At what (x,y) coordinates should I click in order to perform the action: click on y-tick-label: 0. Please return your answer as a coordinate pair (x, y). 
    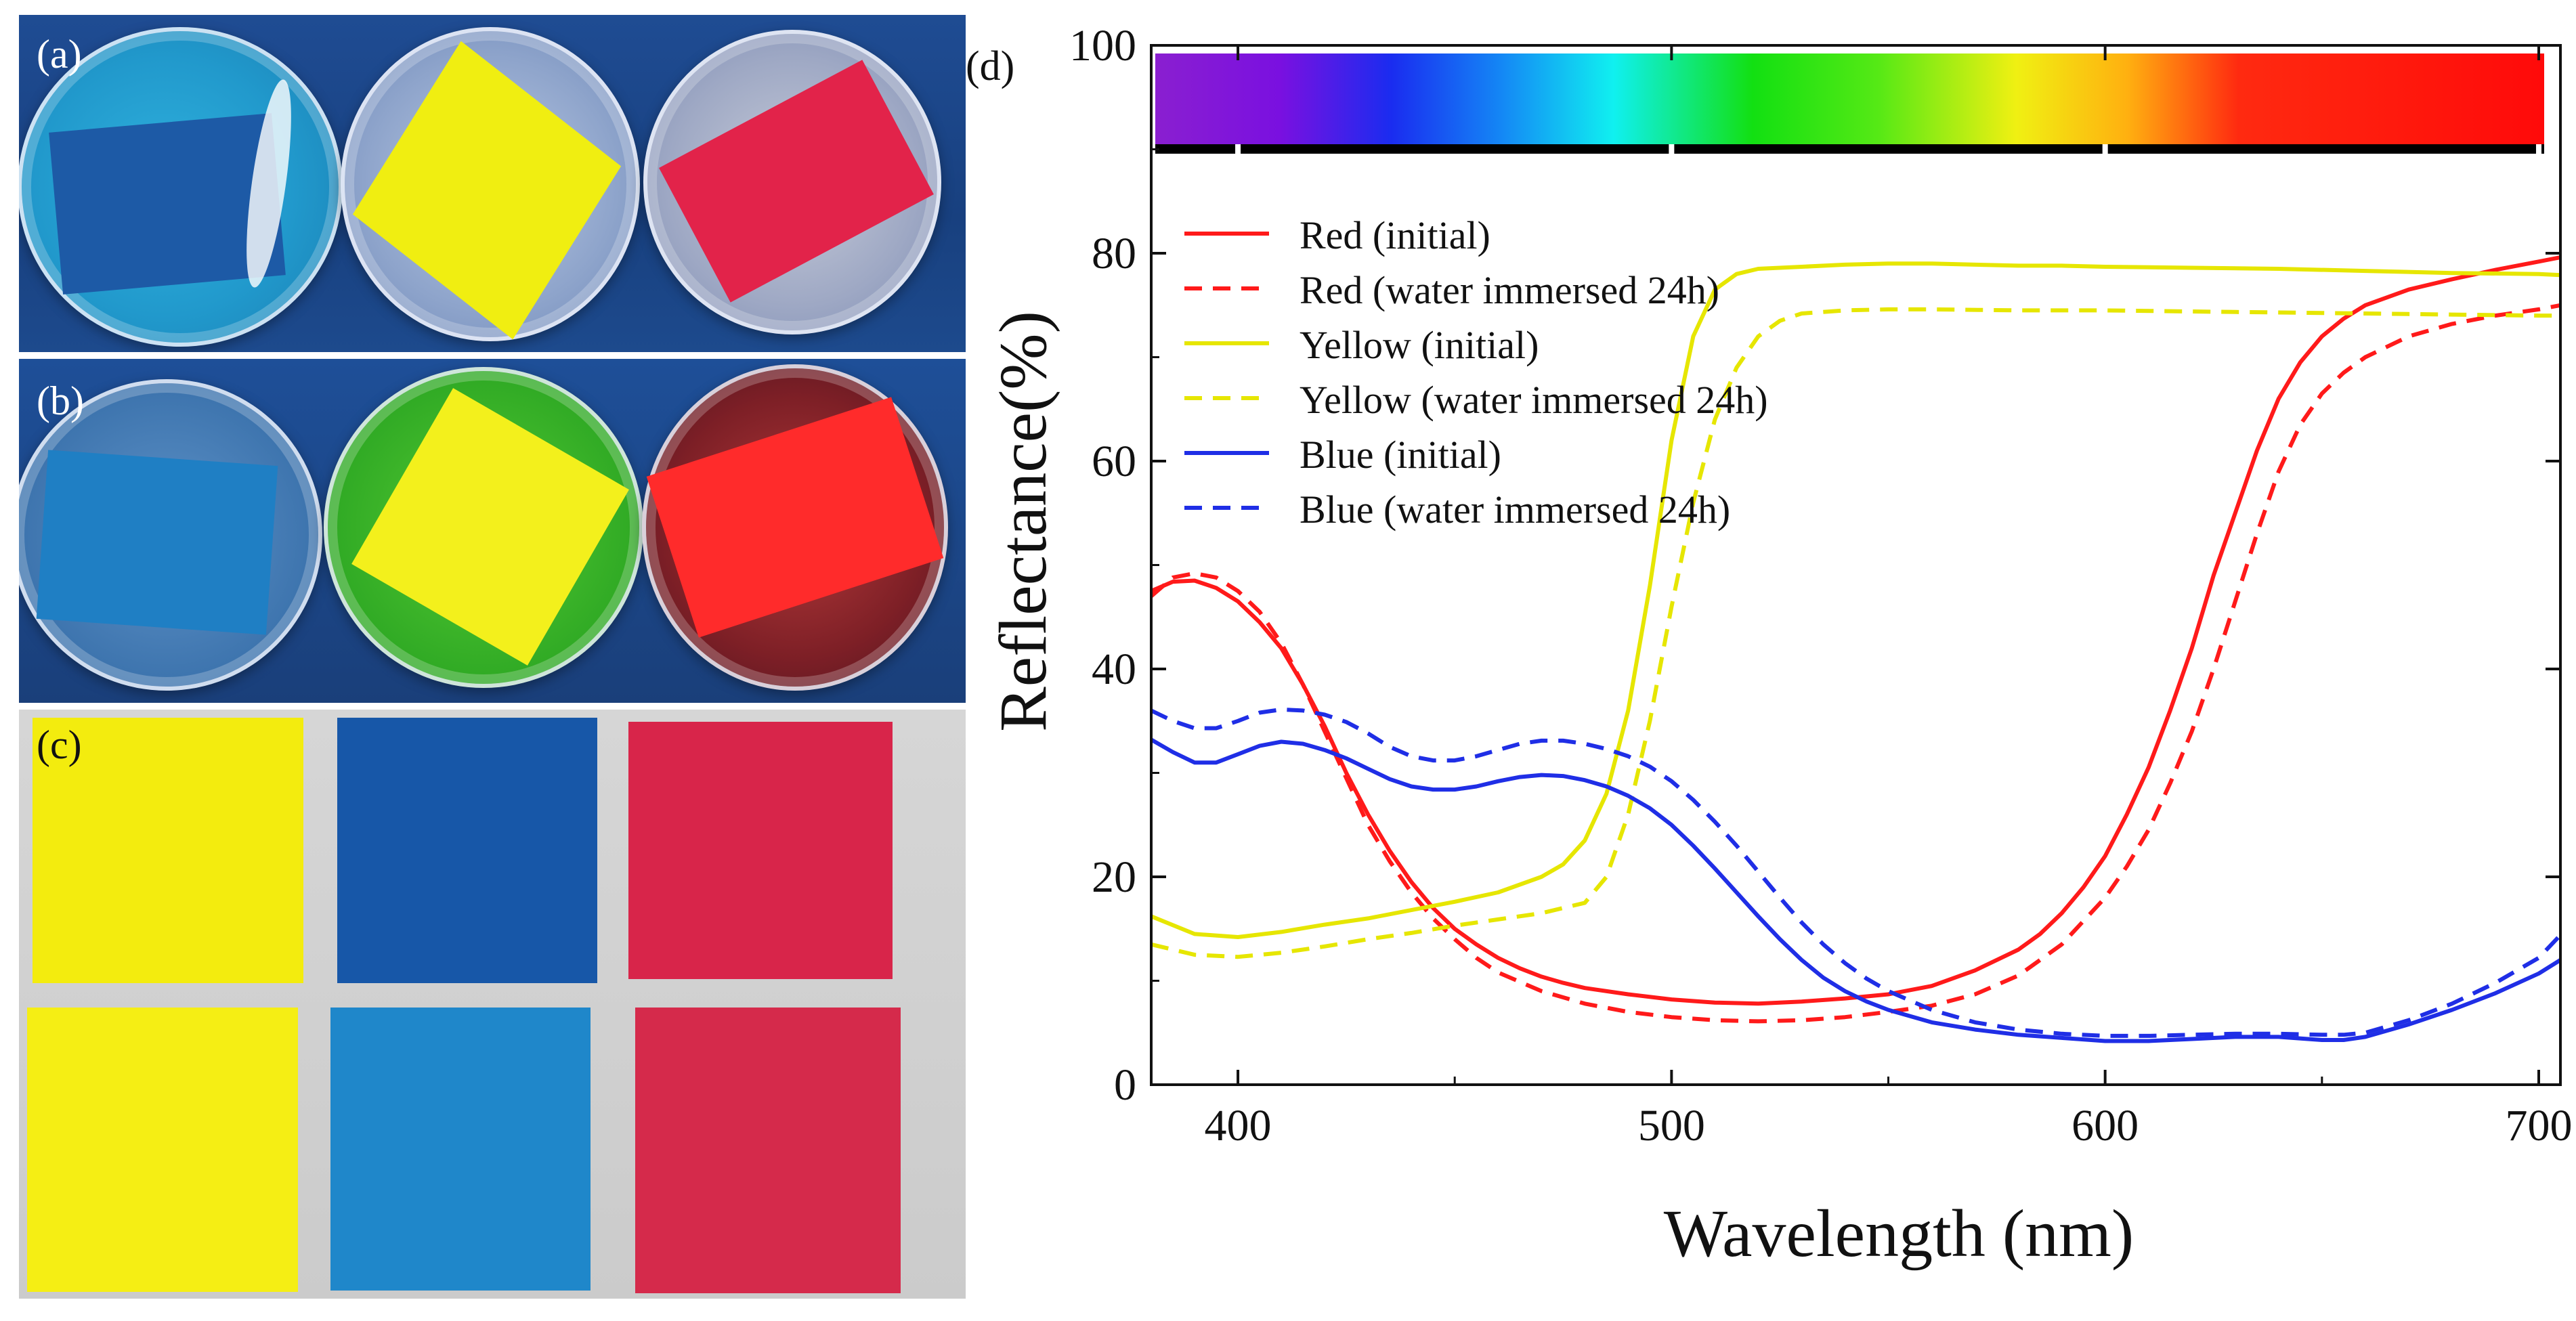
    Looking at the image, I should click on (1125, 1085).